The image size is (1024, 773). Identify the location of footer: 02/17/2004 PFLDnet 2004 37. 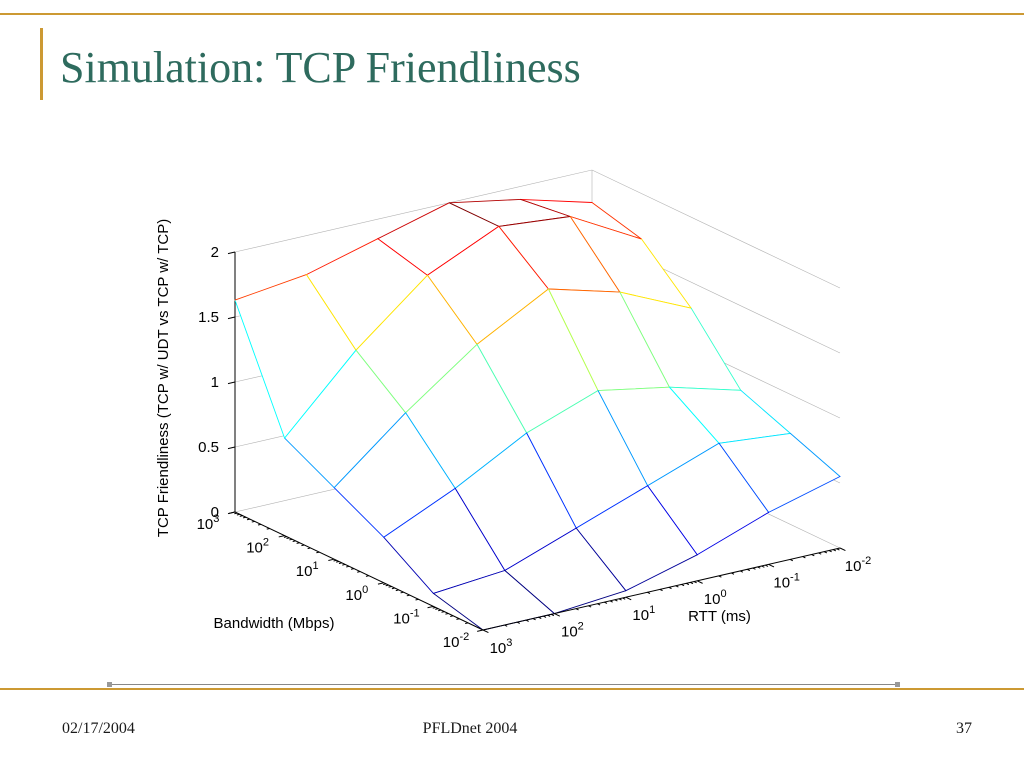
(512, 731).